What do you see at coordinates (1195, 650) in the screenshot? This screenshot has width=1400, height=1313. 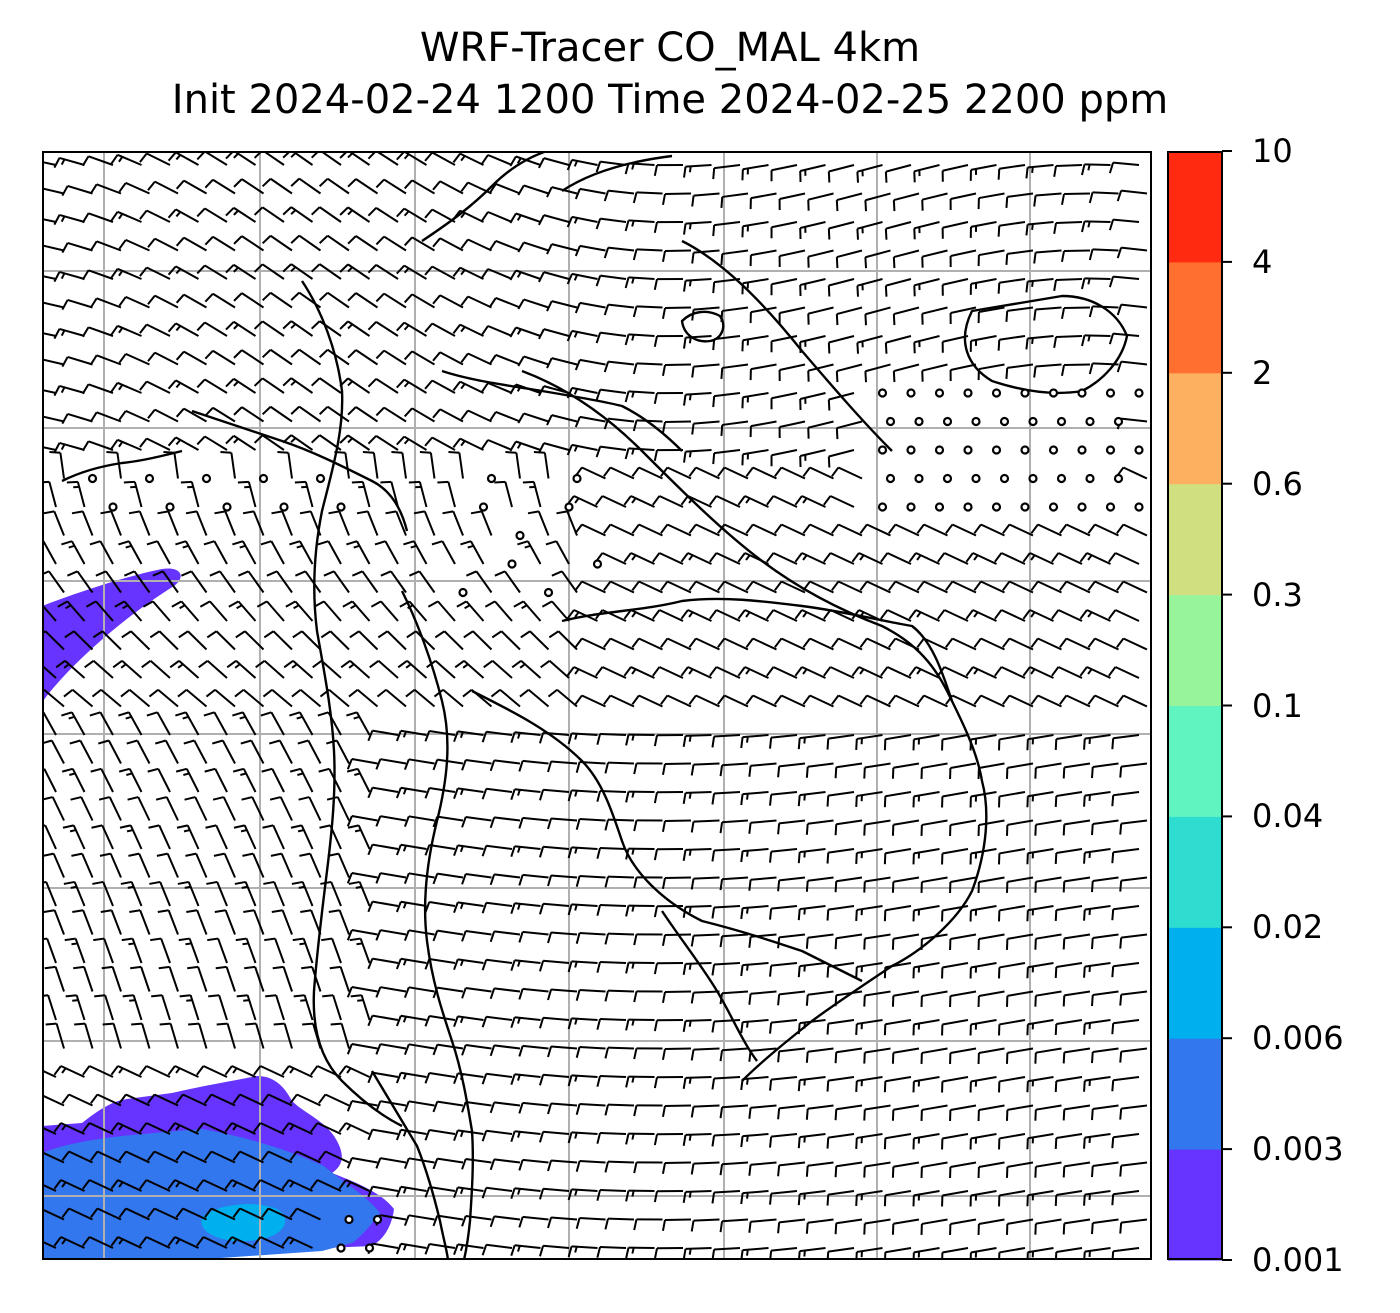 I see `colorbar-band` at bounding box center [1195, 650].